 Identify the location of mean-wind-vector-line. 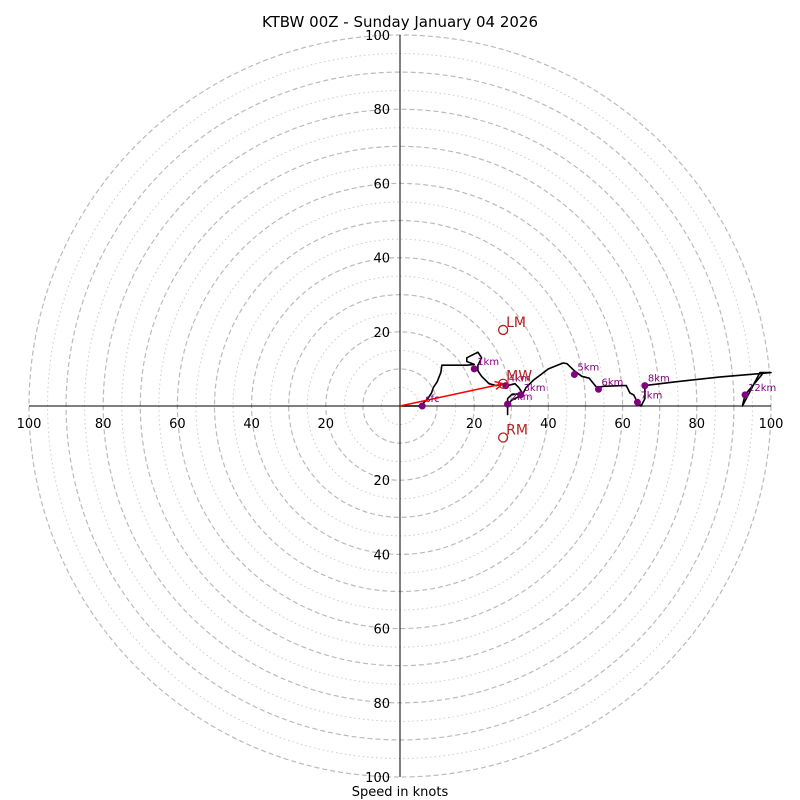
(451, 394).